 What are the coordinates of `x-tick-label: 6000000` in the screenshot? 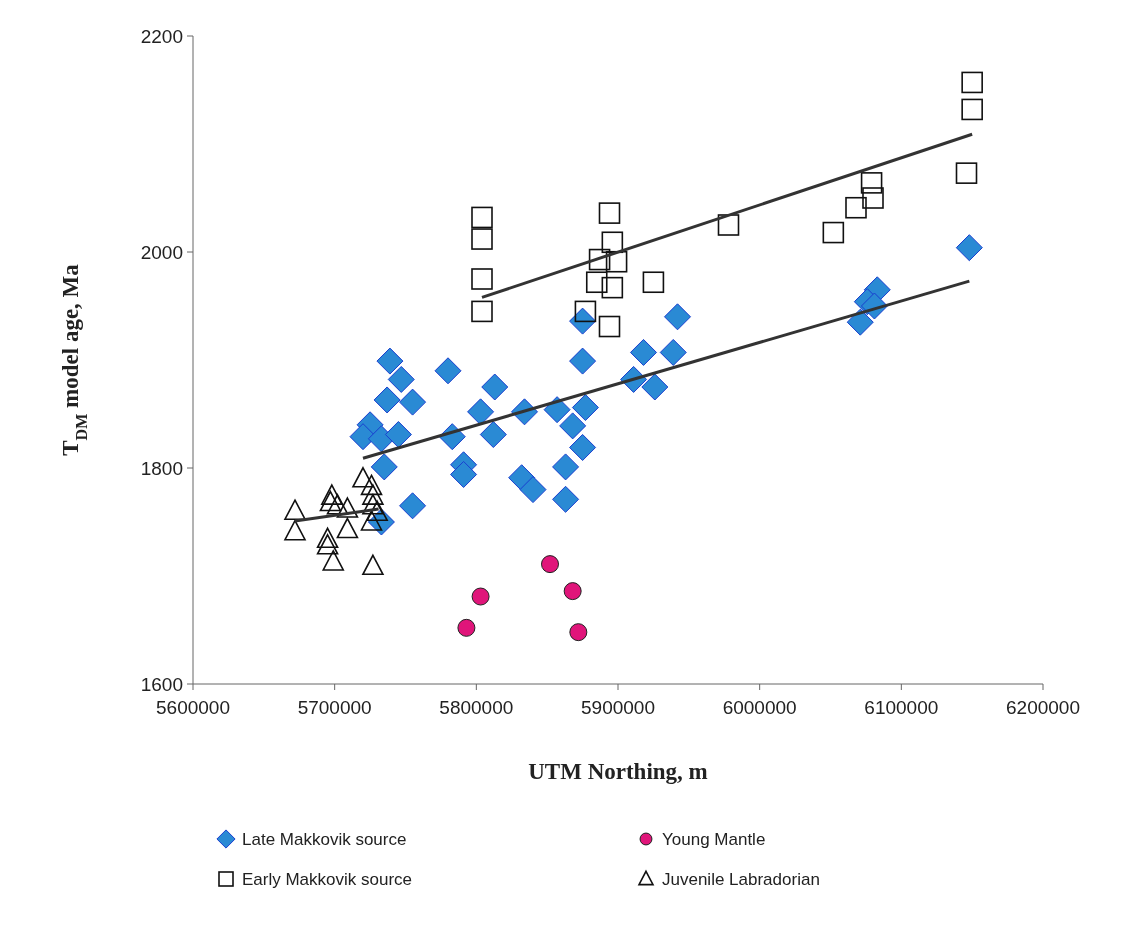 It's located at (759, 707).